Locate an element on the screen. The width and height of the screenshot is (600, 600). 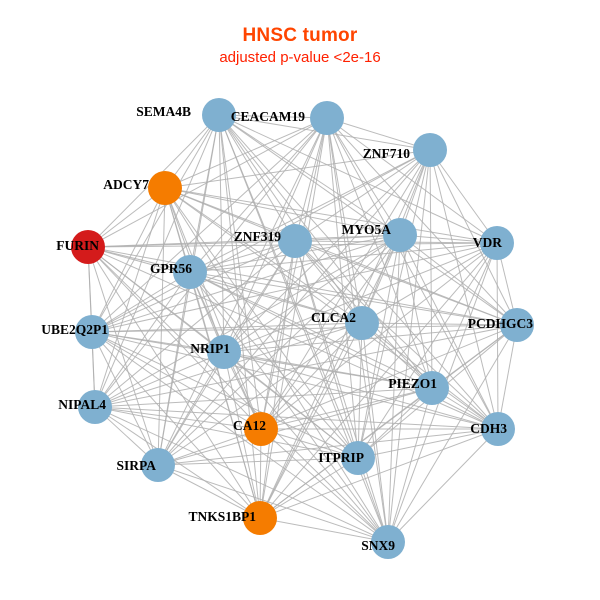
plot-subtitle: adjusted p-value <2e-16 is located at coordinates (300, 57).